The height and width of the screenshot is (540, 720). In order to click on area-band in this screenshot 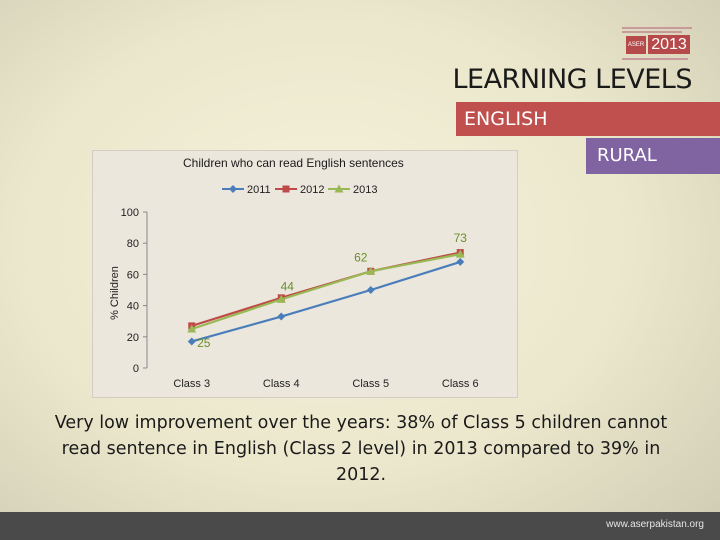, I will do `click(653, 156)`.